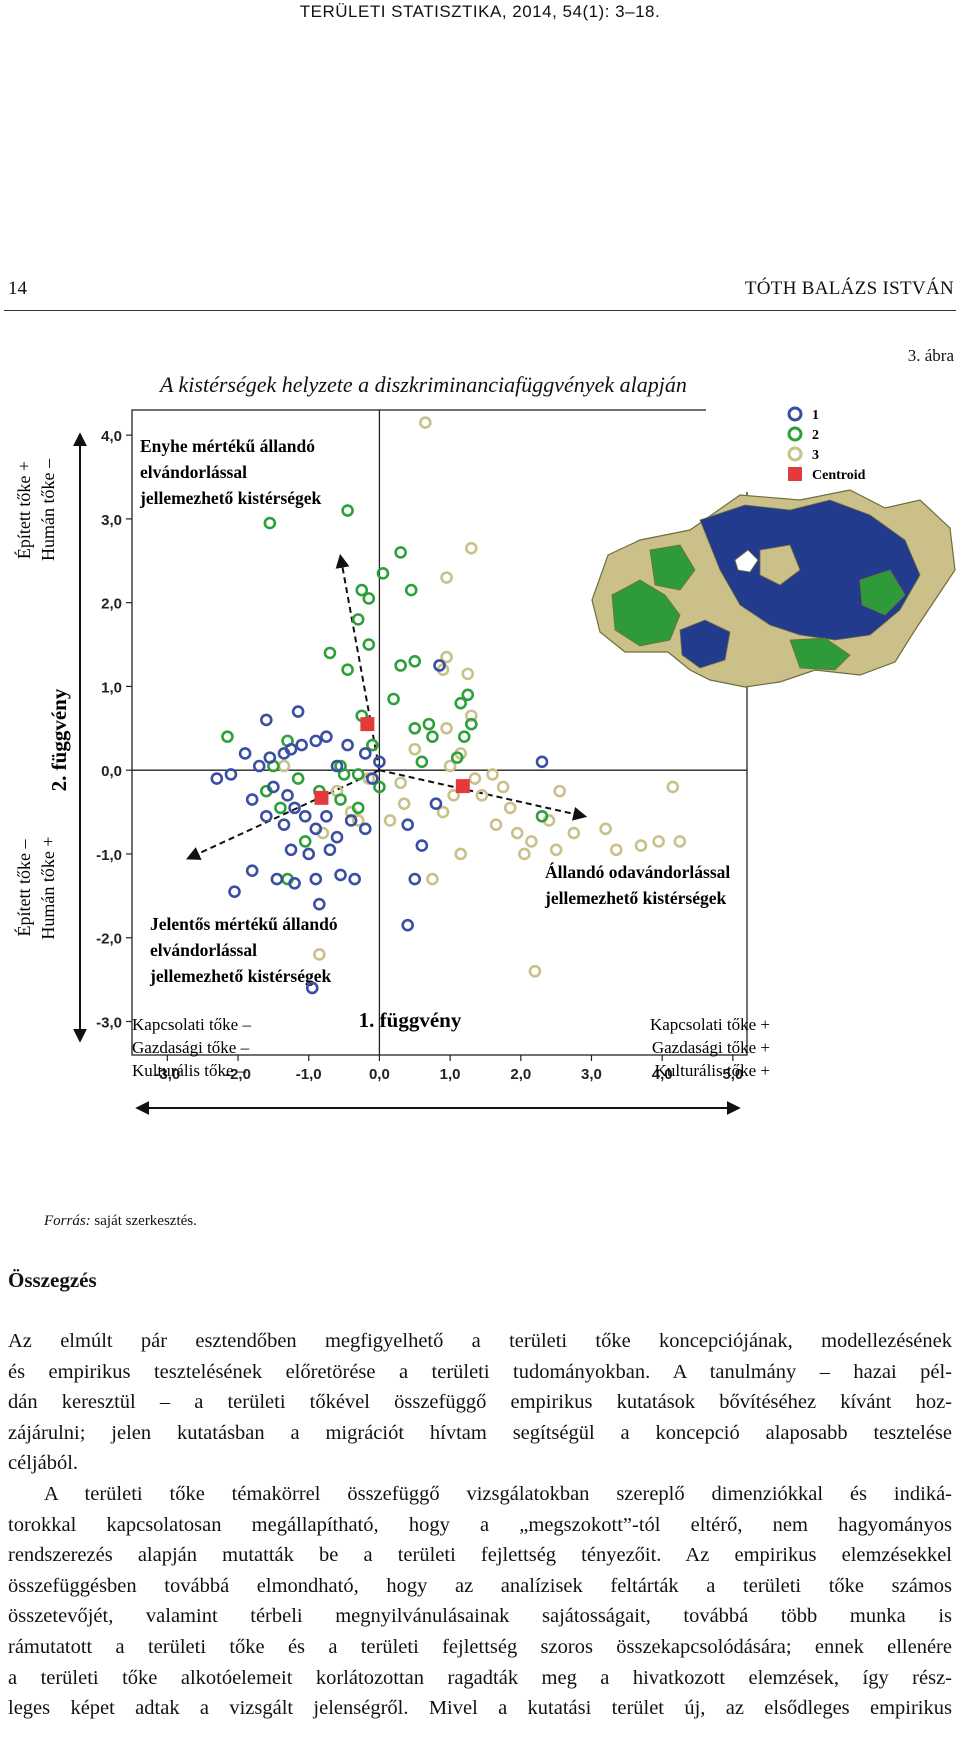  What do you see at coordinates (111, 687) in the screenshot?
I see `y-tick-label: 1,0` at bounding box center [111, 687].